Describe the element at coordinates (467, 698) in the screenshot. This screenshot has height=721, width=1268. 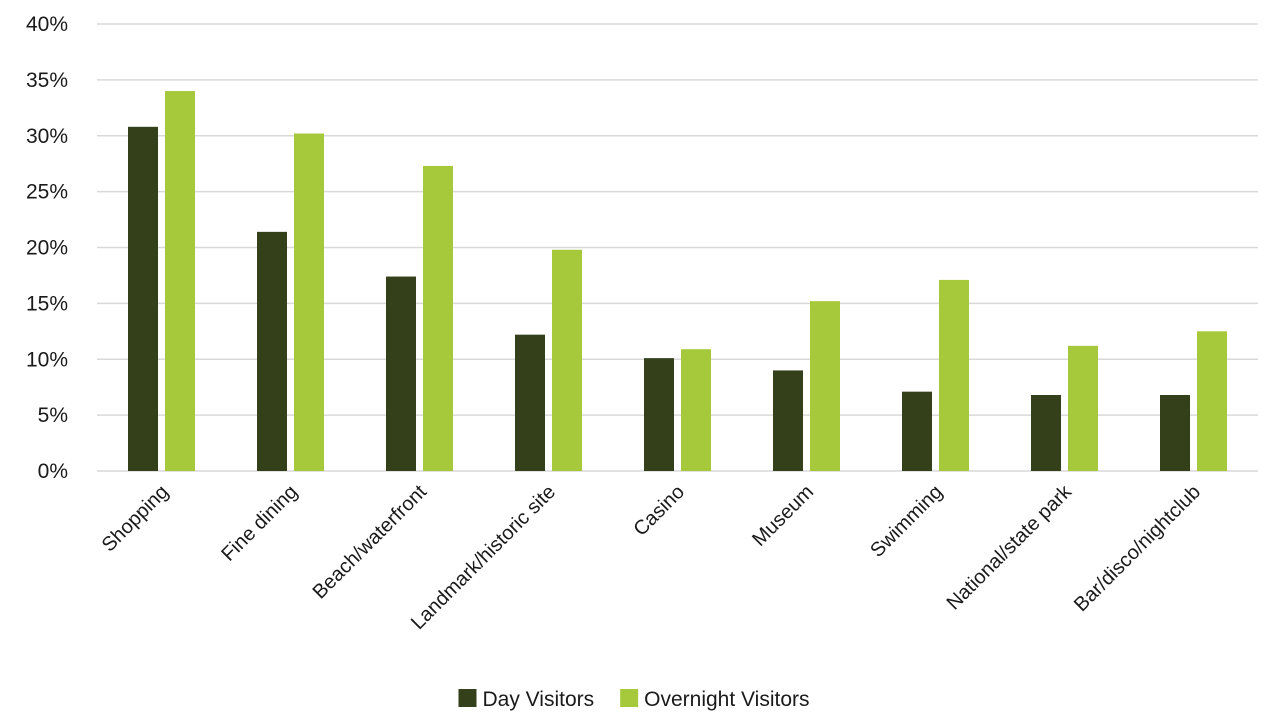
I see `legend-swatch-day` at that location.